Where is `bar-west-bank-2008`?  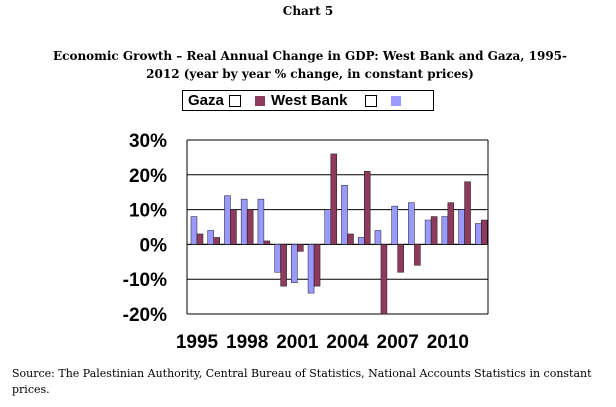
bar-west-bank-2008 is located at coordinates (411, 223).